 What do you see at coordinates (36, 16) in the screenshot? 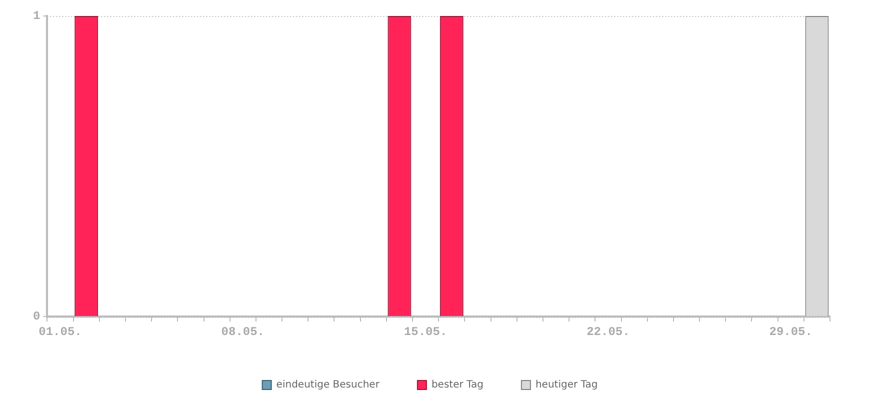
I see `y-tick-label: 1` at bounding box center [36, 16].